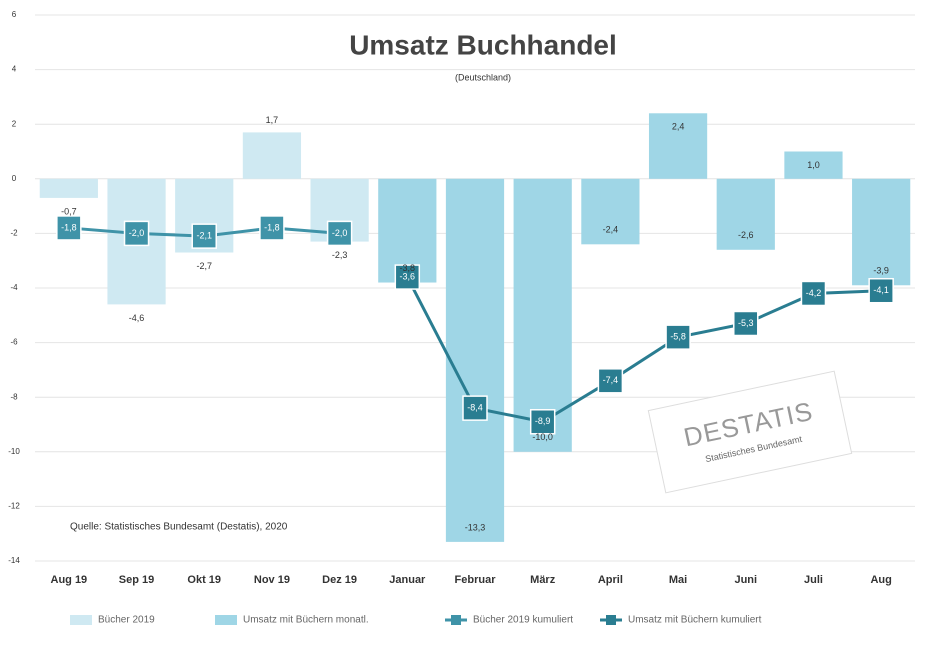  I want to click on x-tick-label: Aug, so click(880, 580).